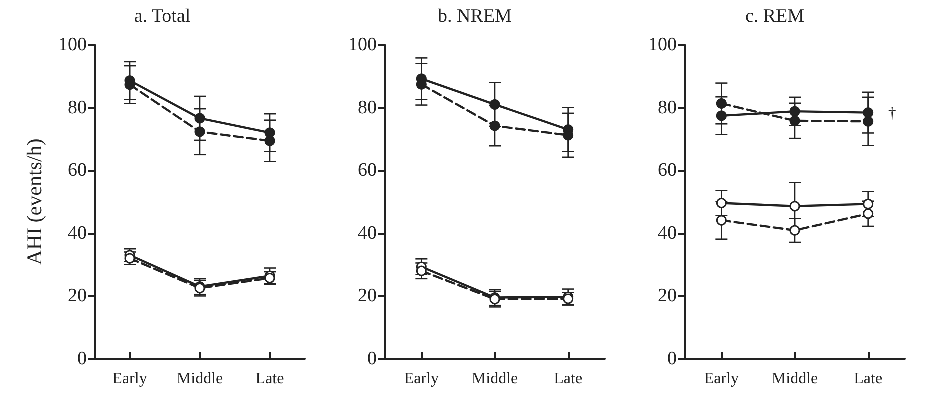 This screenshot has height=405, width=931. Describe the element at coordinates (775, 16) in the screenshot. I see `chart-title: c. REM` at that location.